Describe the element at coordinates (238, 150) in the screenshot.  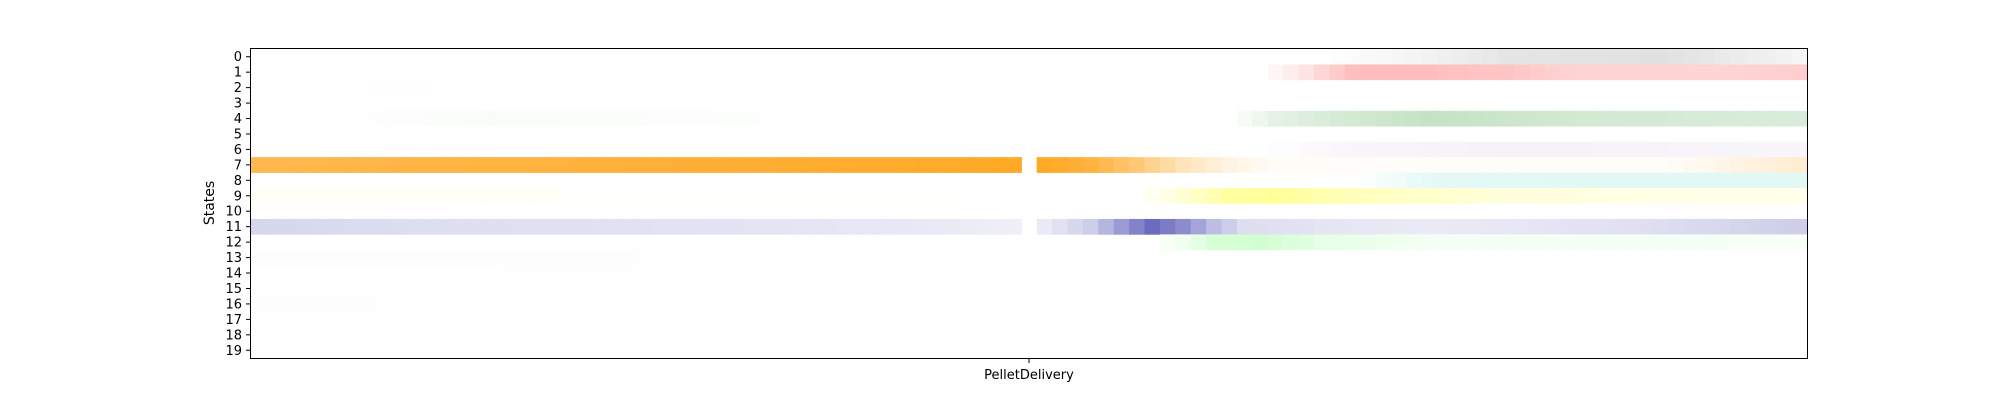
I see `y-tick-label: 6` at that location.